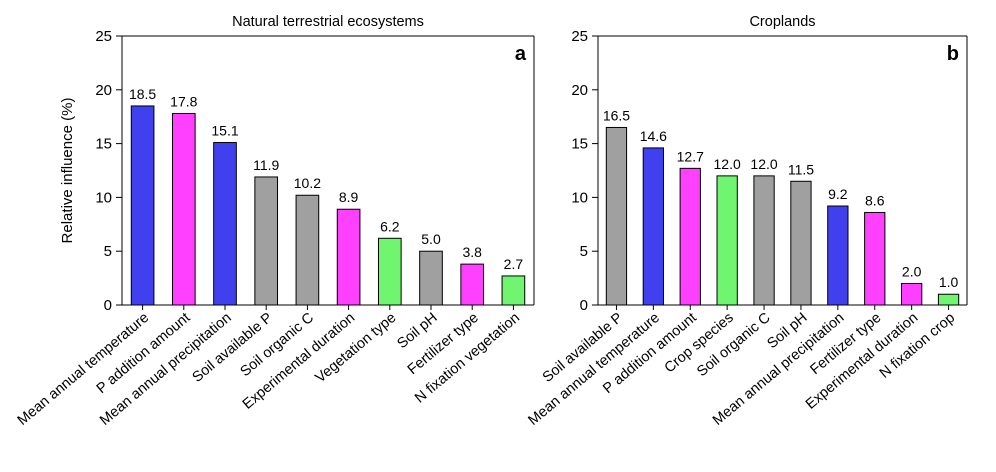  I want to click on panel-letter: b, so click(953, 54).